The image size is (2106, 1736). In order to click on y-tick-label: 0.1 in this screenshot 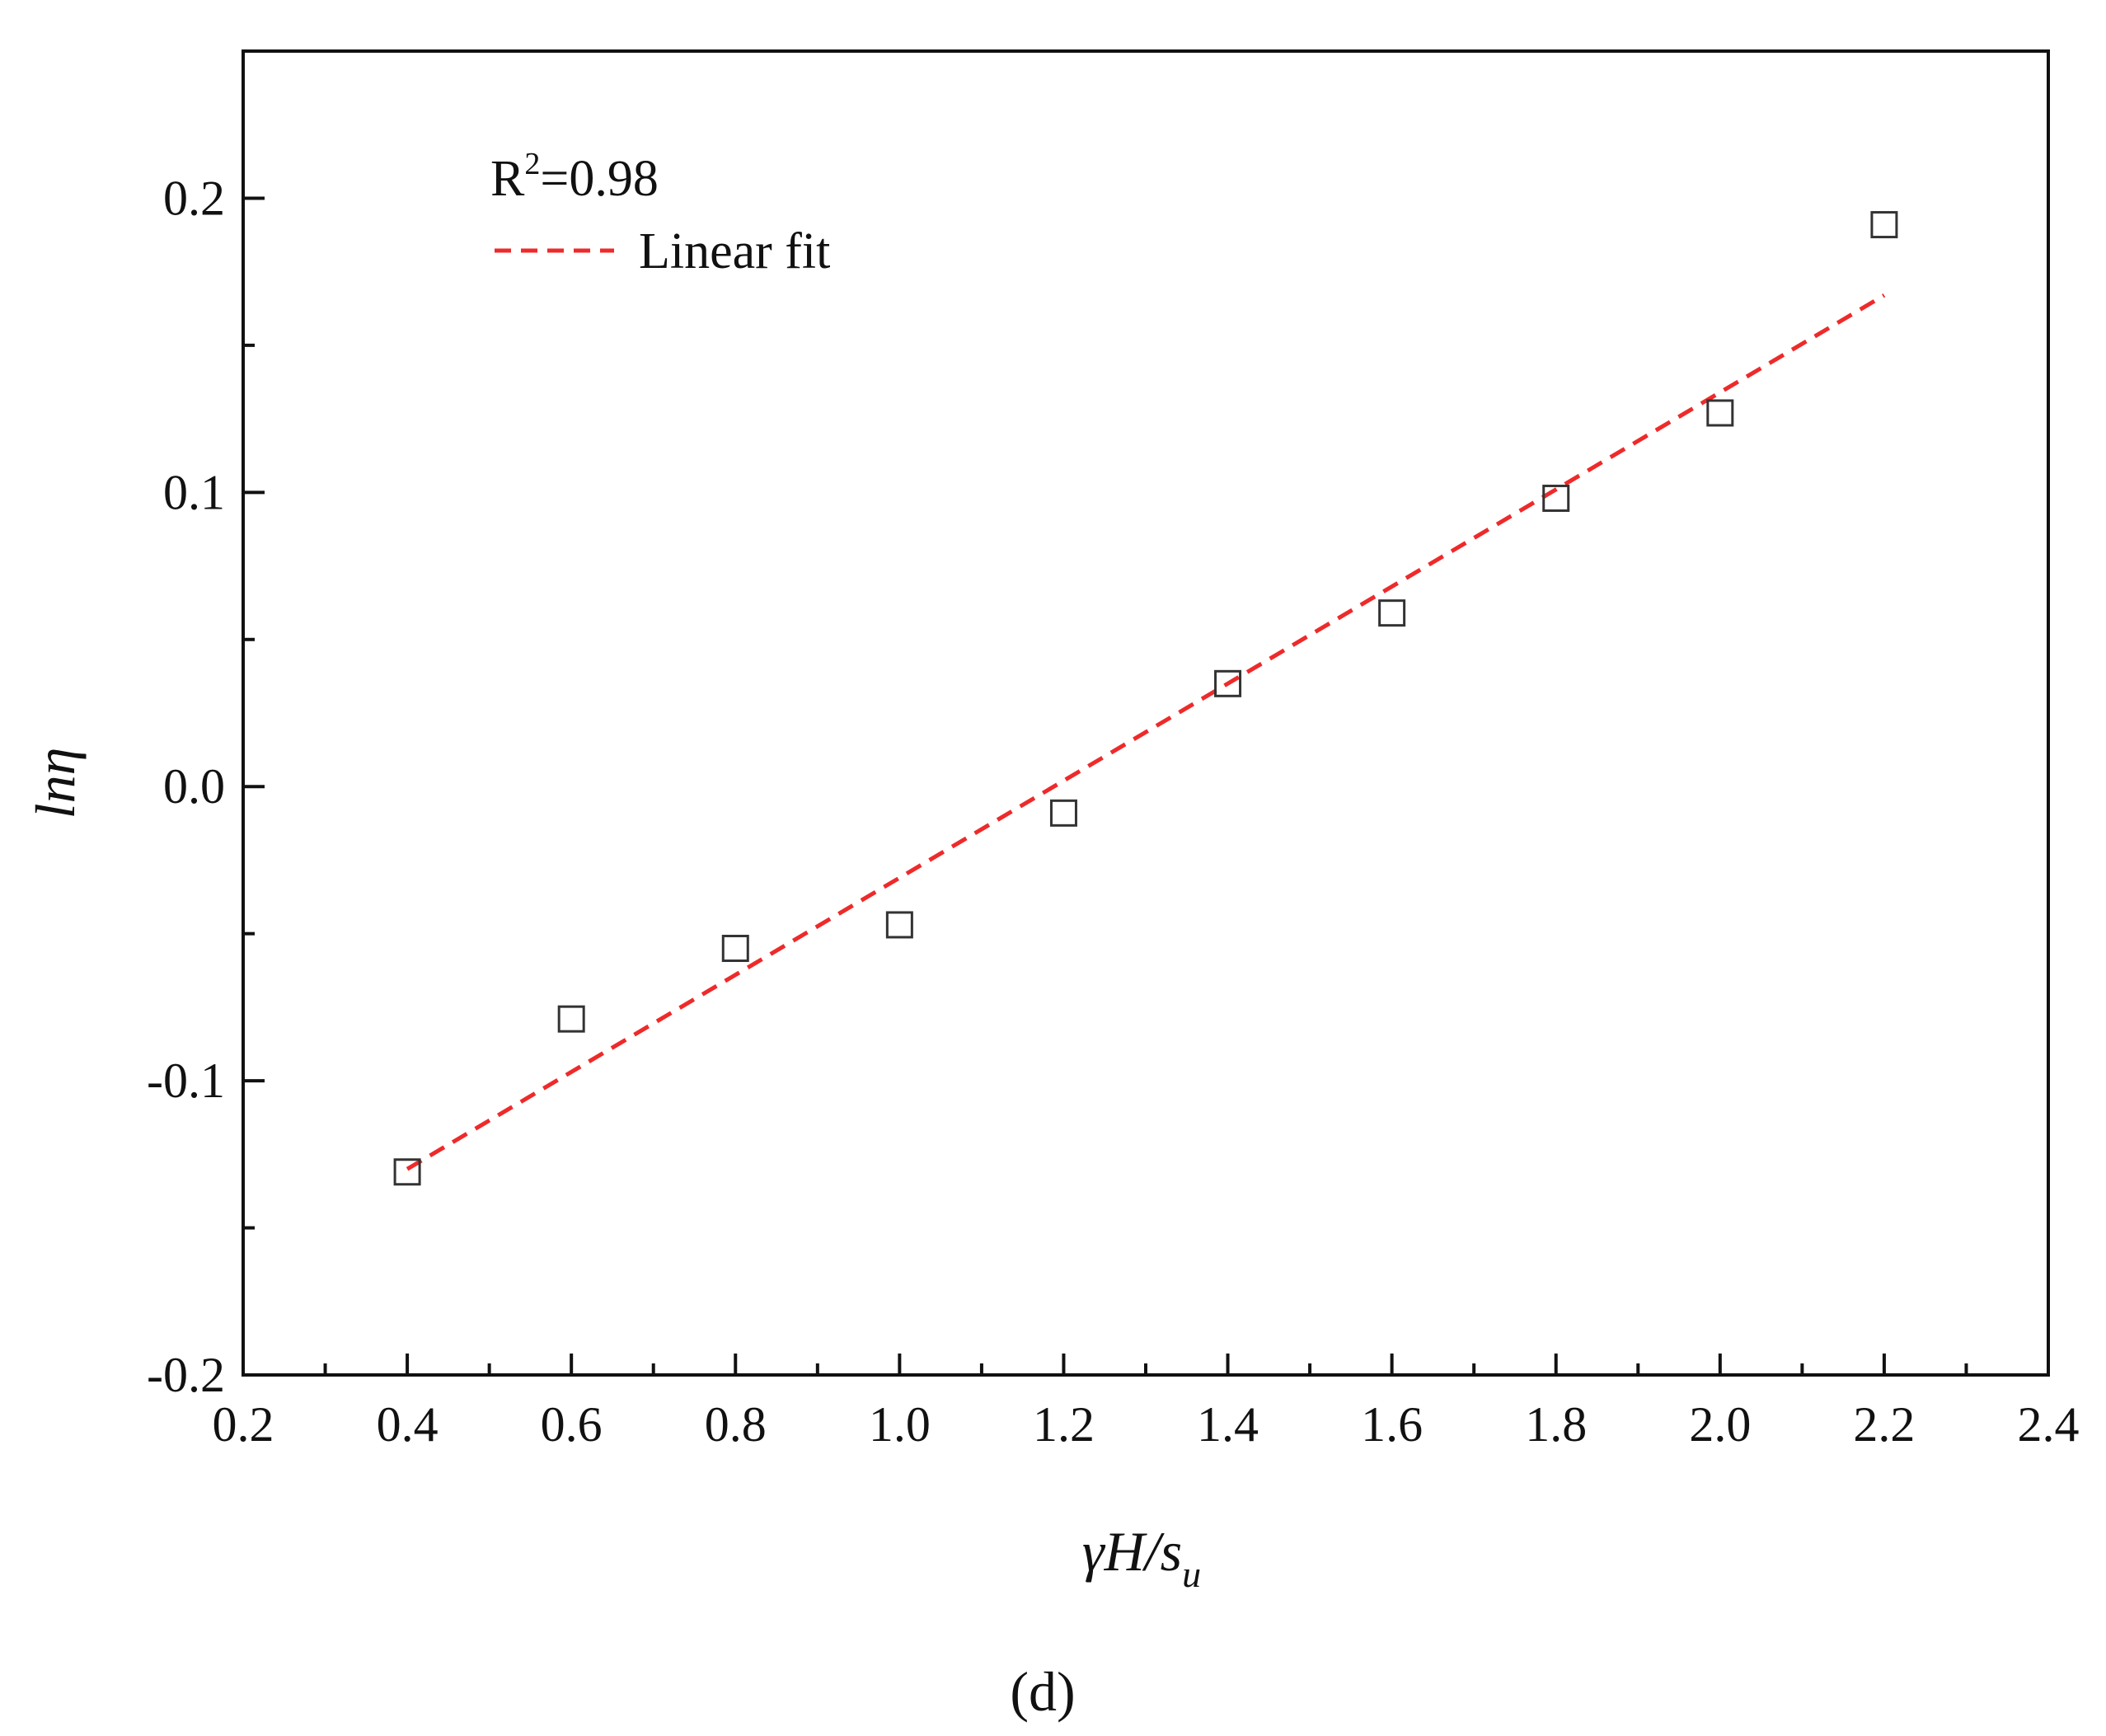, I will do `click(194, 492)`.